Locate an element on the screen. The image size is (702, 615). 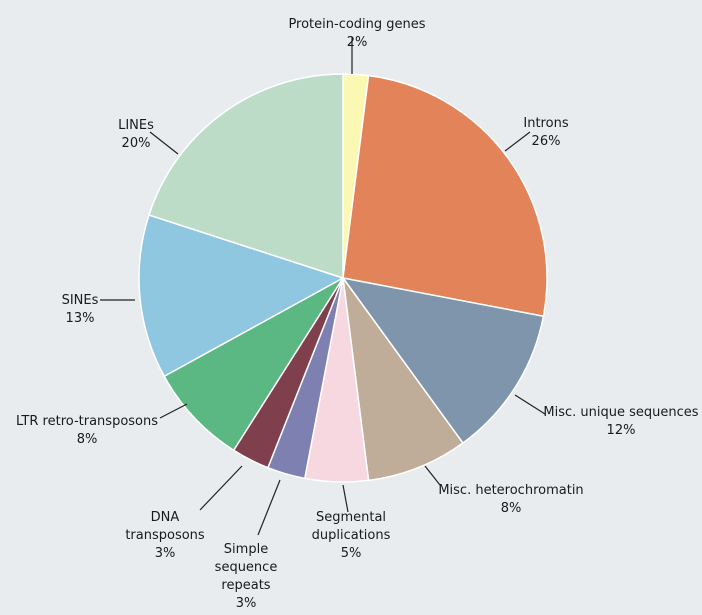
leader-line-misc-unique-sequences is located at coordinates (530, 404).